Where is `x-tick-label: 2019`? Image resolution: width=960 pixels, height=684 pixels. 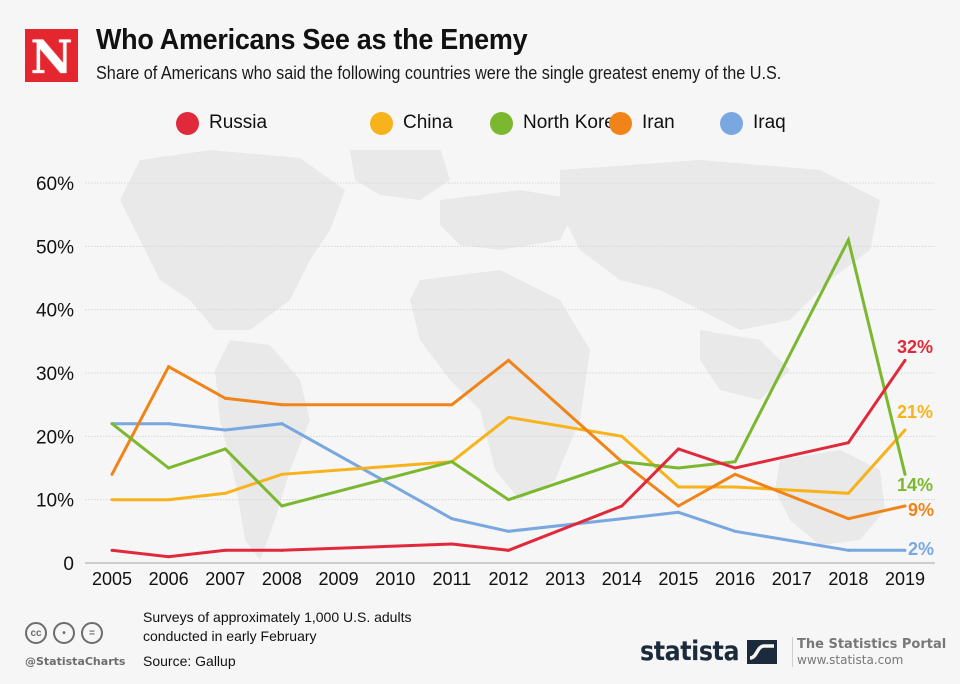
x-tick-label: 2019 is located at coordinates (905, 579).